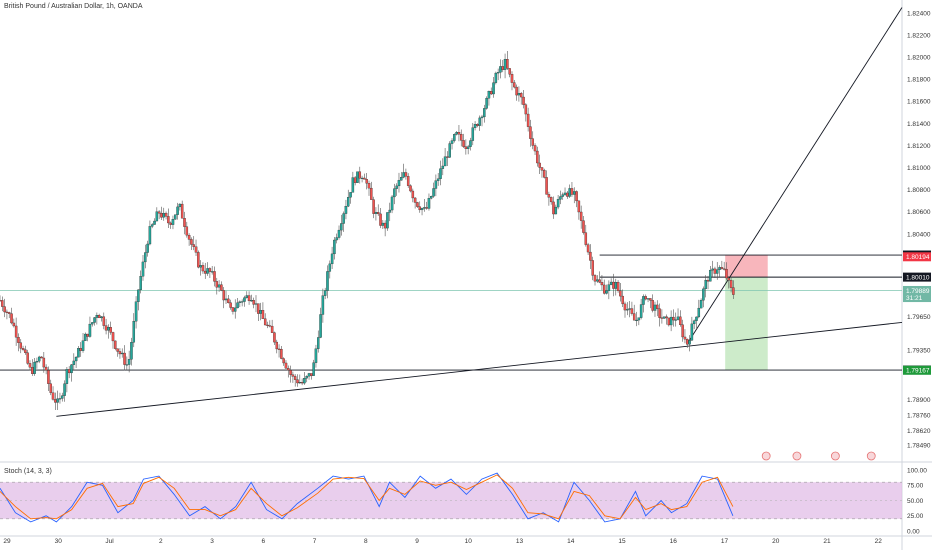 The height and width of the screenshot is (550, 932). What do you see at coordinates (109, 541) in the screenshot?
I see `time-tick-label: Jul` at bounding box center [109, 541].